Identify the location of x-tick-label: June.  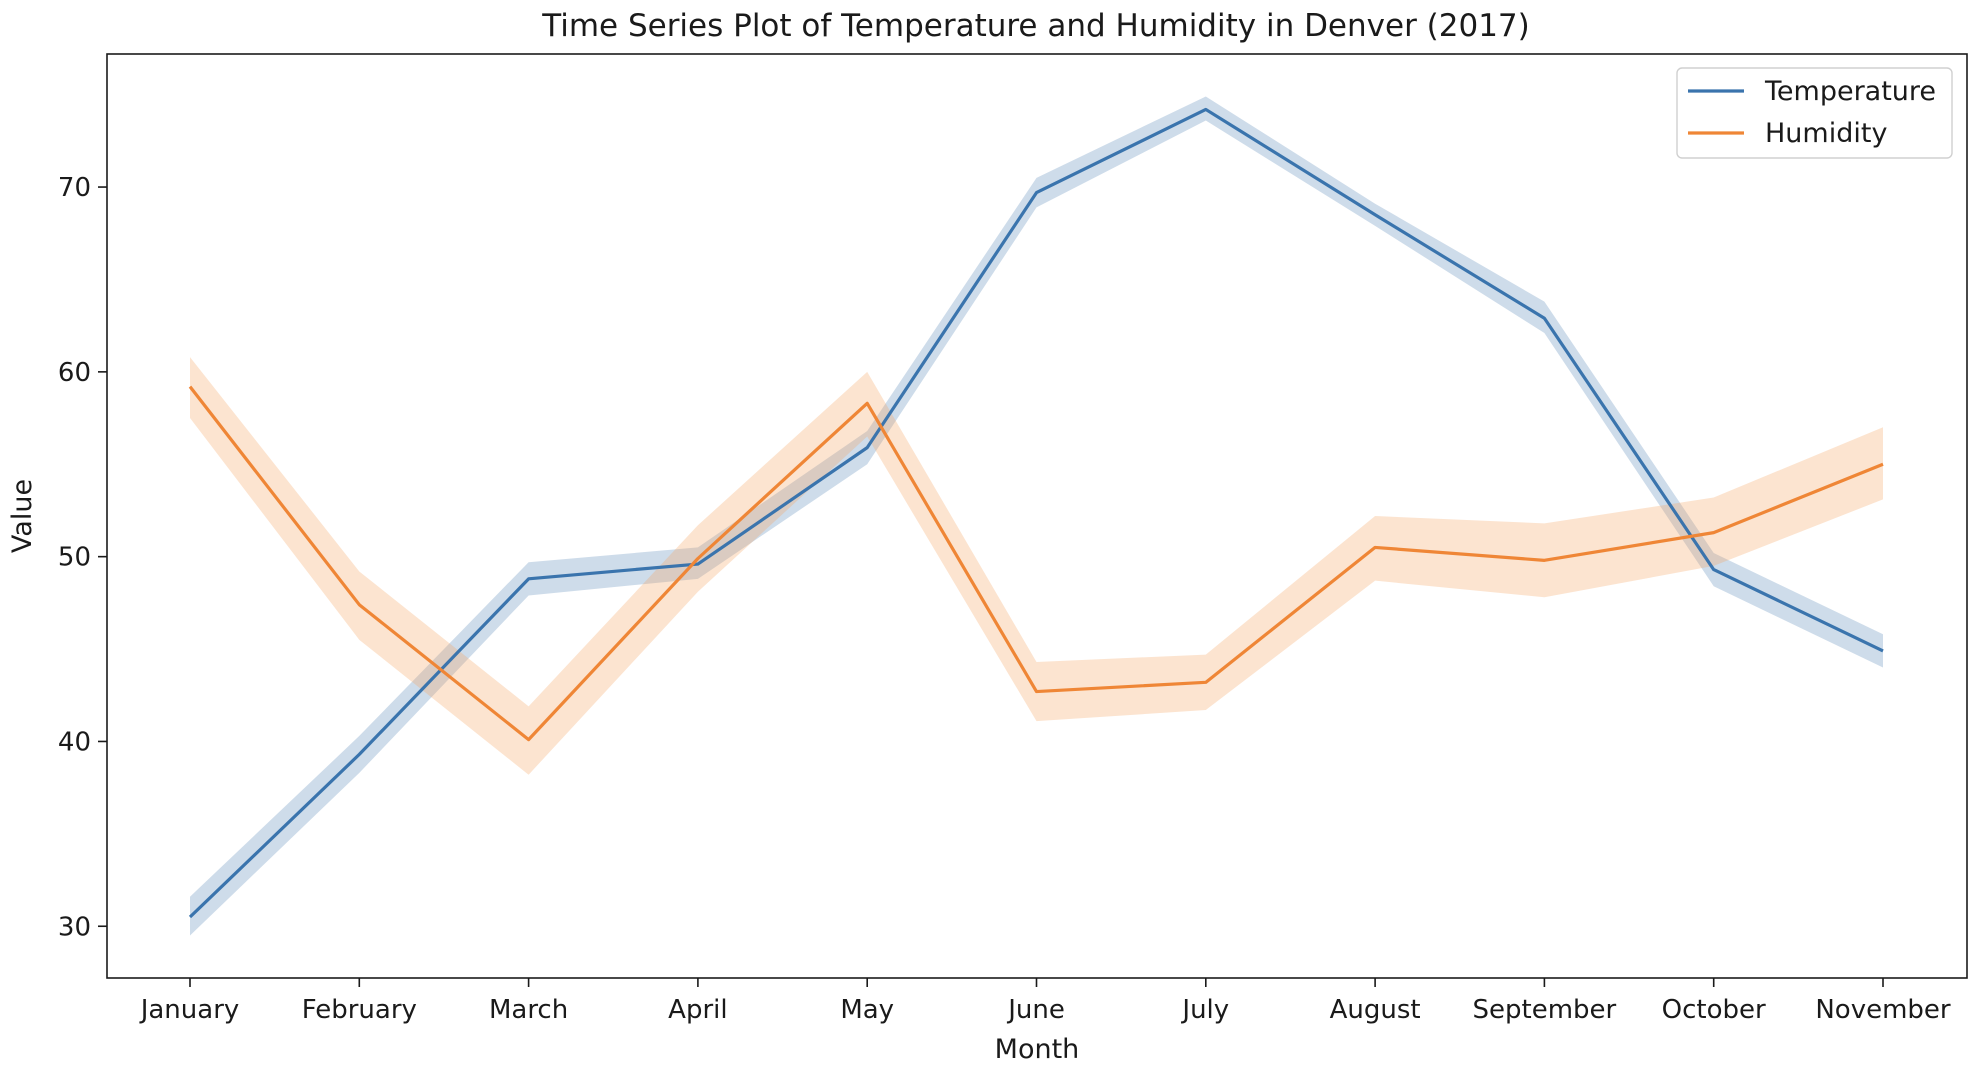
(1035, 1010).